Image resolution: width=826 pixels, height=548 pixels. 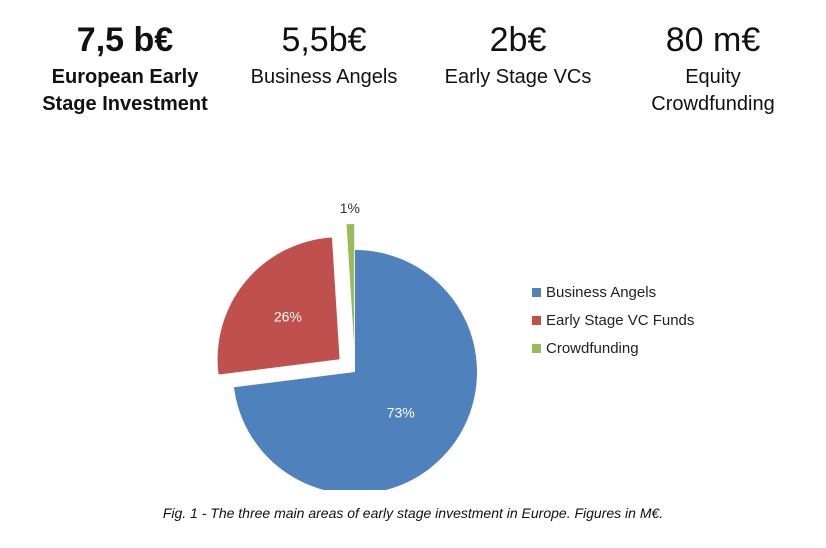 I want to click on stat-equity-crowdfunding: 80 m€ Equity Crowdfunding, so click(x=713, y=68).